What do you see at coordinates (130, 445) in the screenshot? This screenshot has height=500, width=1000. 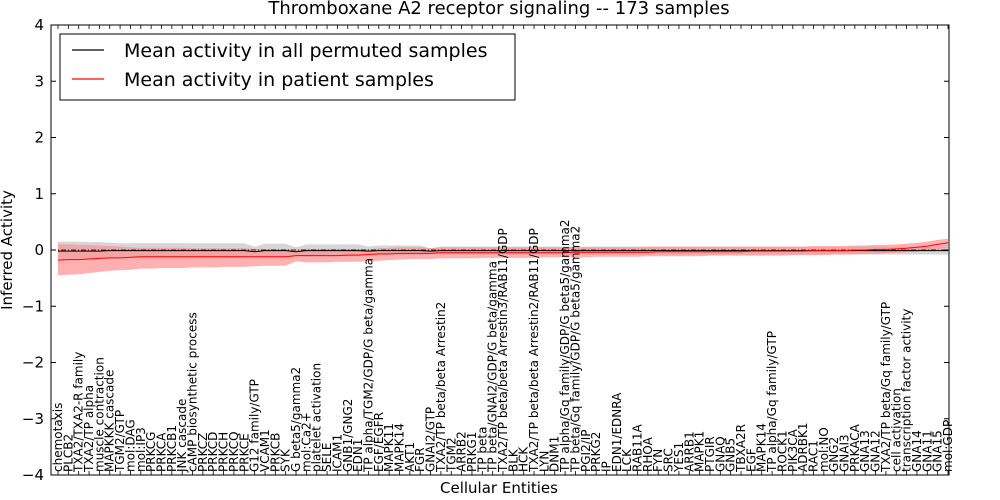 I see `x-tick-label: mol:DAG` at bounding box center [130, 445].